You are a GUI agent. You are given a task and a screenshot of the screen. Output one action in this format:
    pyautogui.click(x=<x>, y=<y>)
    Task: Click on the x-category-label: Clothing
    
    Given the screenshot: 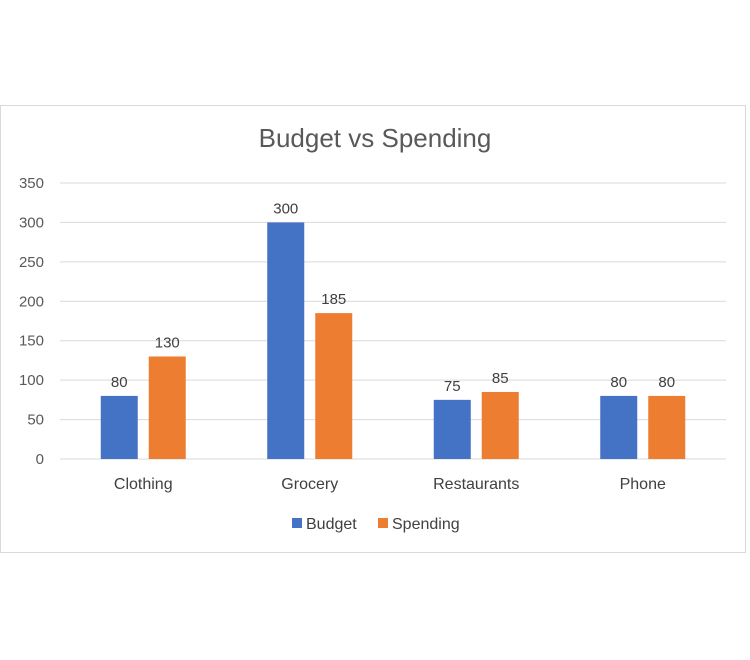 What is the action you would take?
    pyautogui.click(x=143, y=484)
    